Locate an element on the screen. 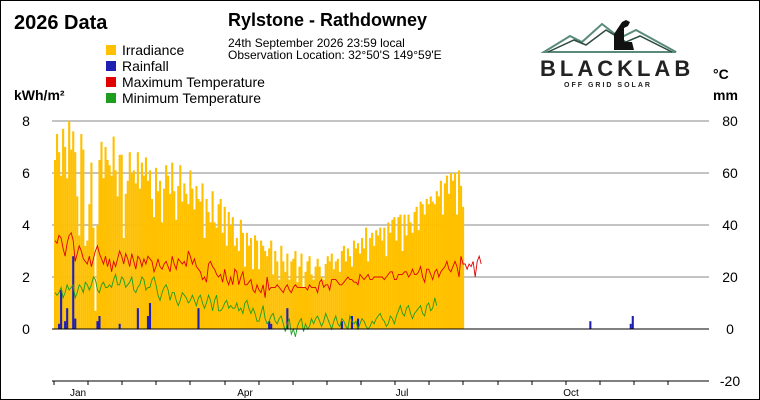 The height and width of the screenshot is (400, 760). y-right-tick-label: 60 is located at coordinates (730, 173).